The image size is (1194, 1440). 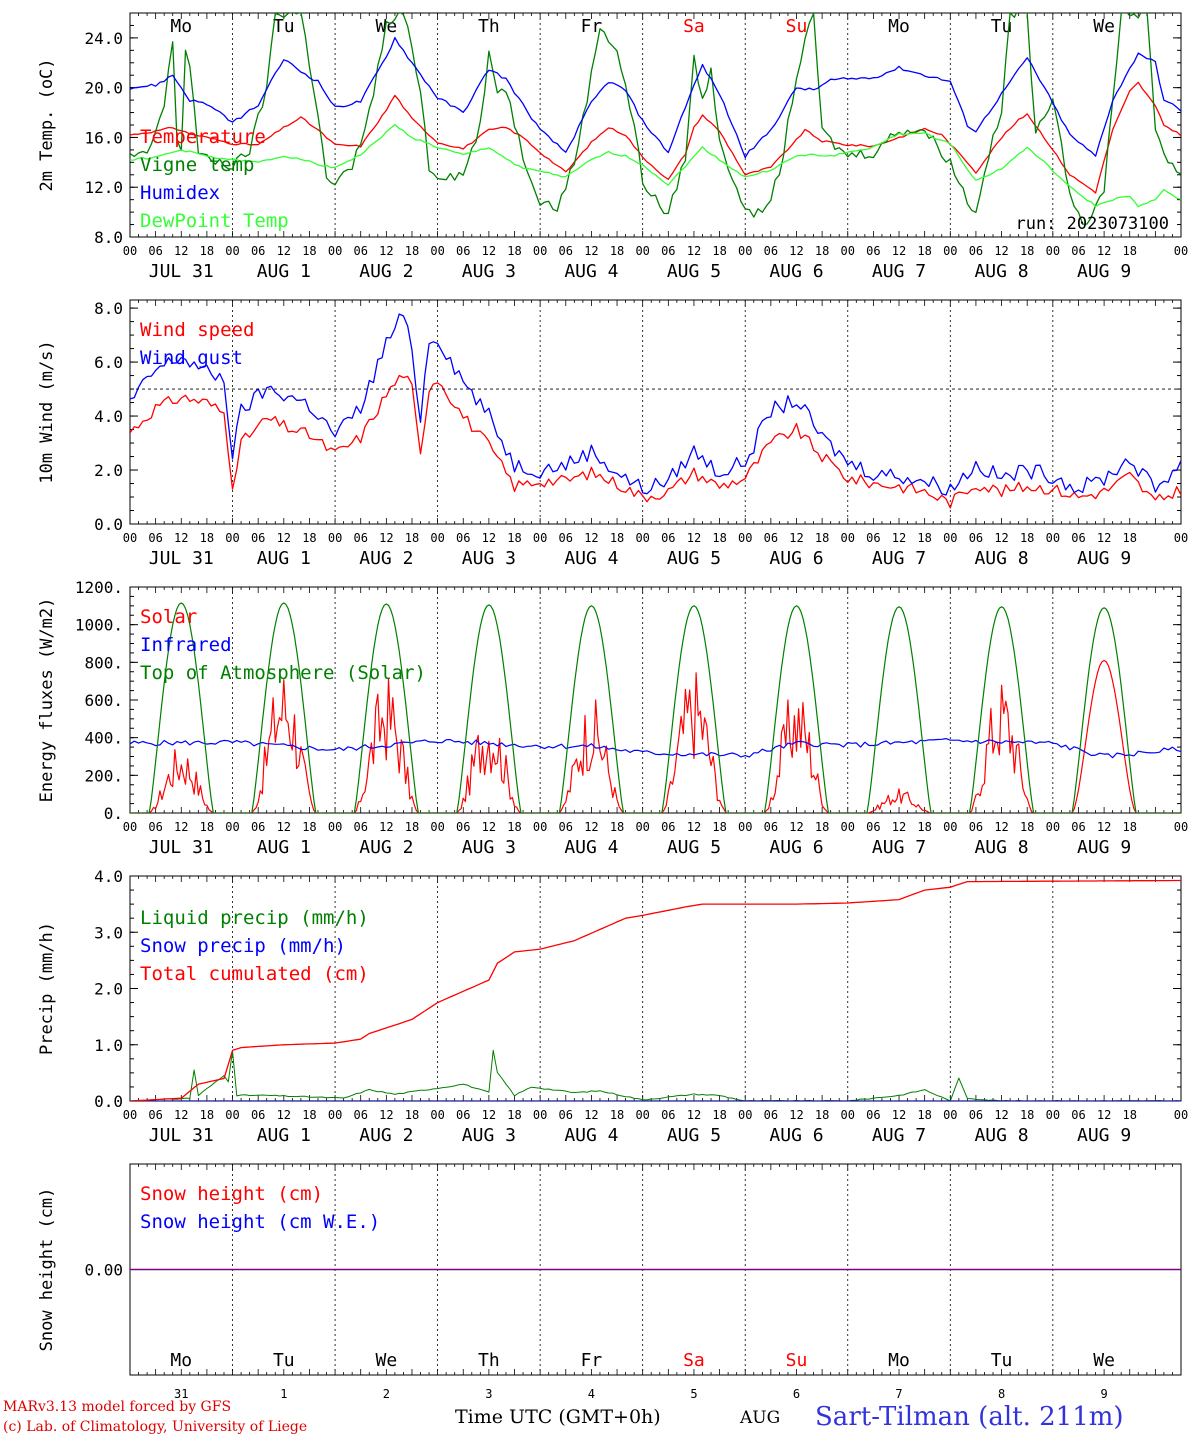 I want to click on series-line-wind-gust, so click(x=655, y=404).